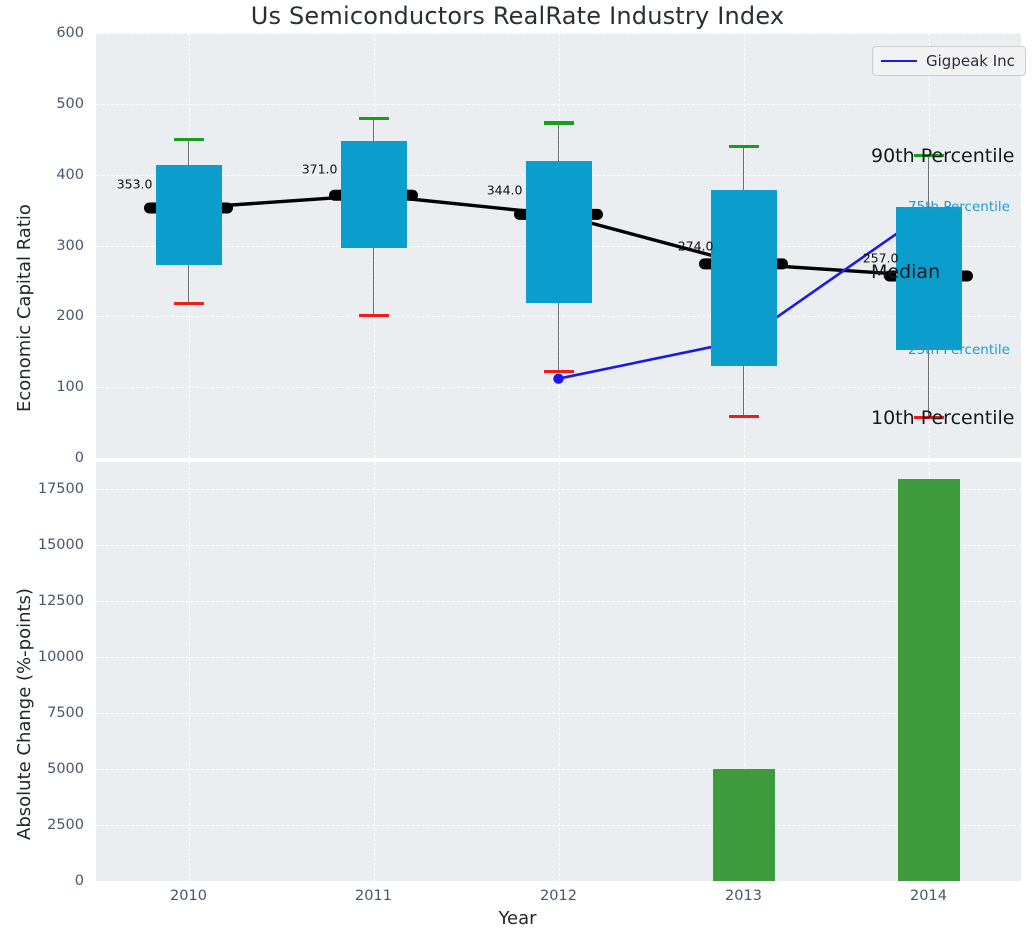  Describe the element at coordinates (79, 458) in the screenshot. I see `y-tick-top-0: 0` at that location.